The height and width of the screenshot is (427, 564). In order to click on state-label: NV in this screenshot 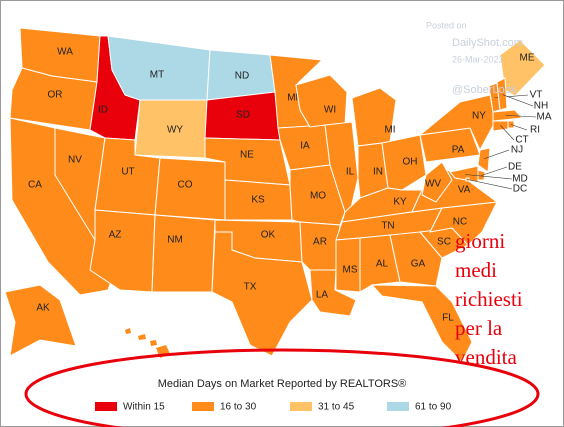, I will do `click(75, 160)`.